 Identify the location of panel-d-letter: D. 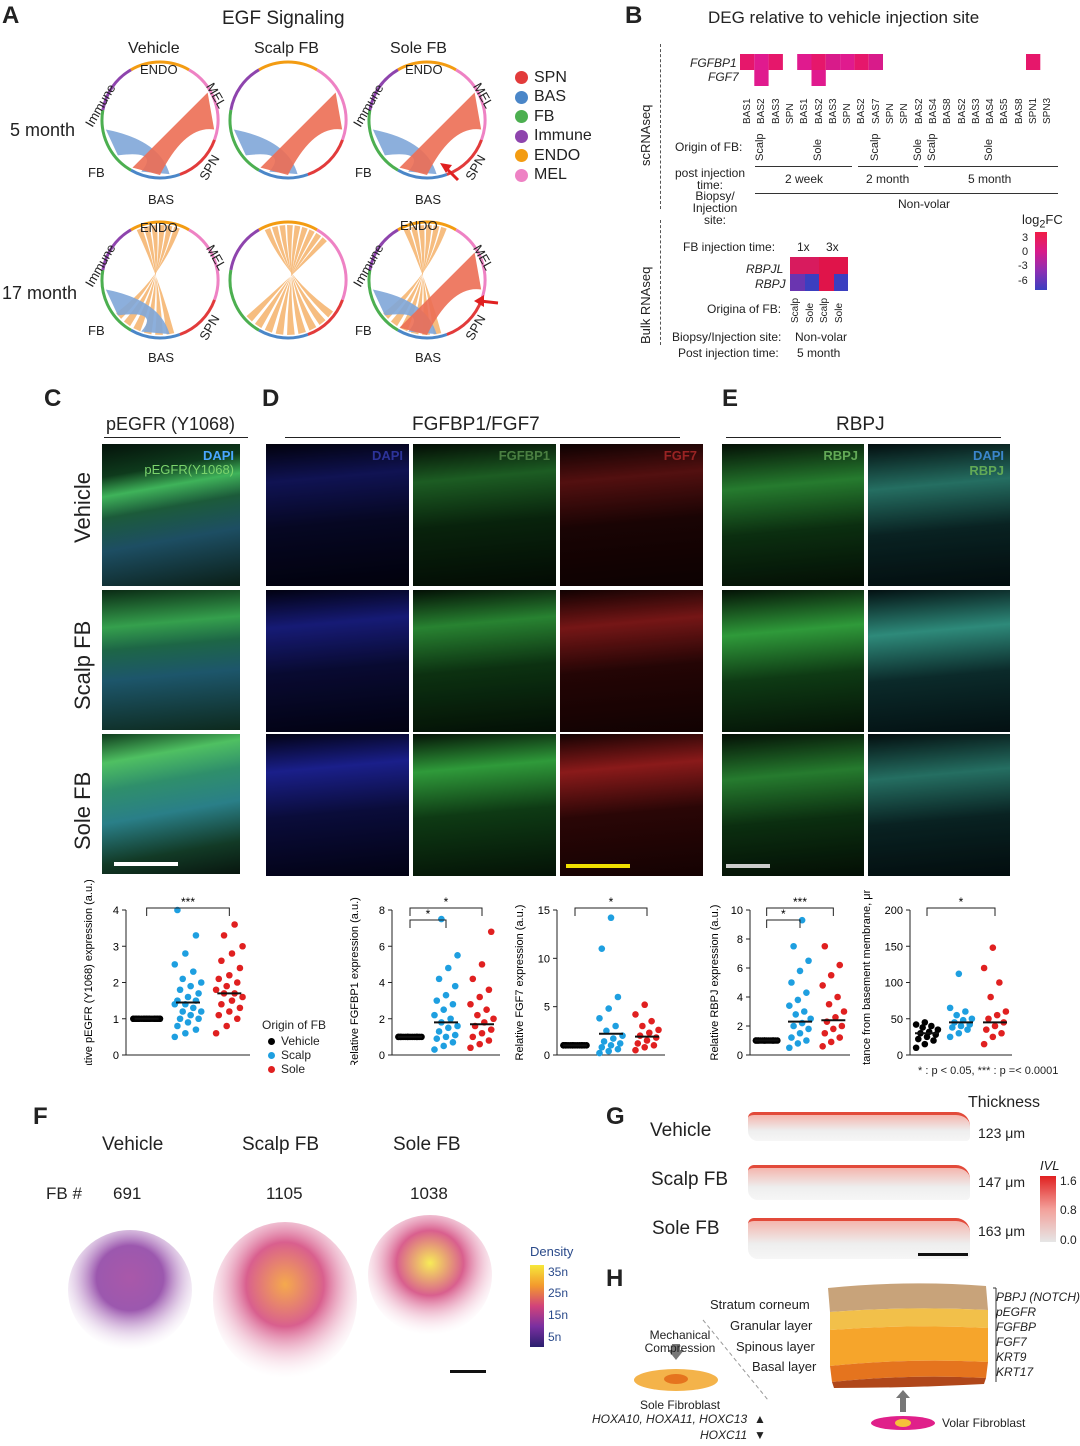
(271, 398).